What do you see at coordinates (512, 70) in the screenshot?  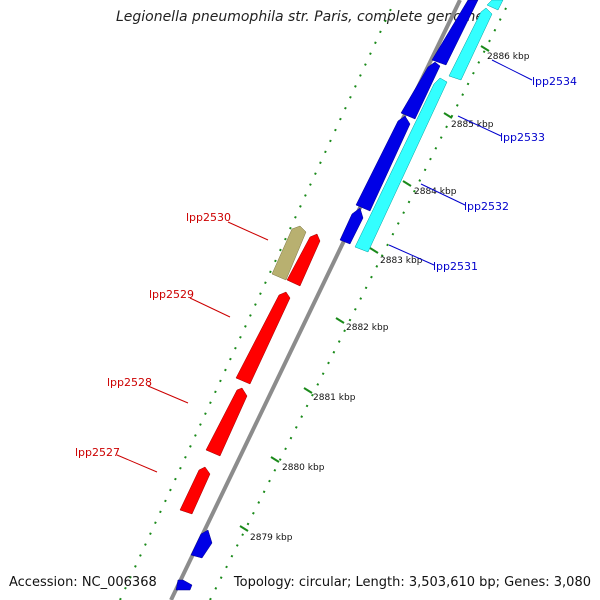 I see `leader-lpp2534` at bounding box center [512, 70].